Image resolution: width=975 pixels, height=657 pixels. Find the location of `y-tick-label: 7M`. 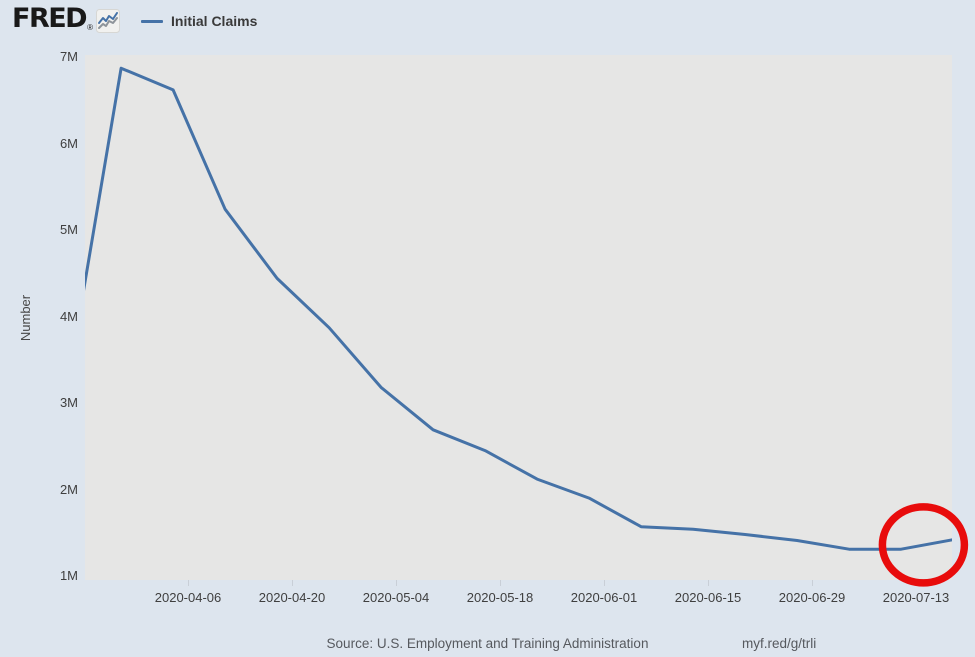

y-tick-label: 7M is located at coordinates (68, 56).